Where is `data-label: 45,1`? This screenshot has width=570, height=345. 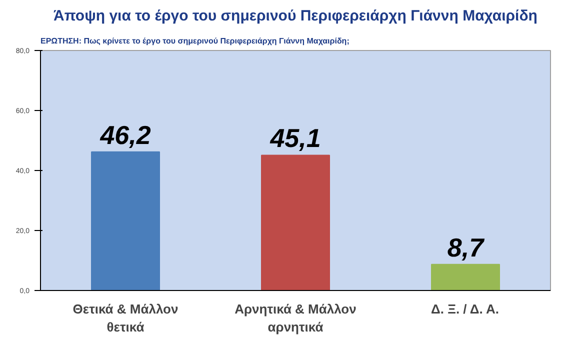
data-label: 45,1 is located at coordinates (295, 138).